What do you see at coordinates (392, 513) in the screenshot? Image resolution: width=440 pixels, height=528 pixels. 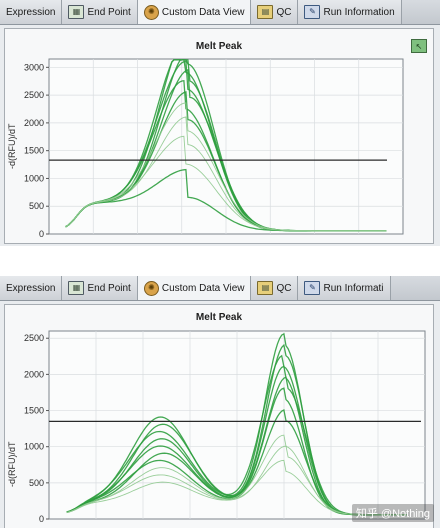 I see `watermark: 知乎 @Nothing` at bounding box center [392, 513].